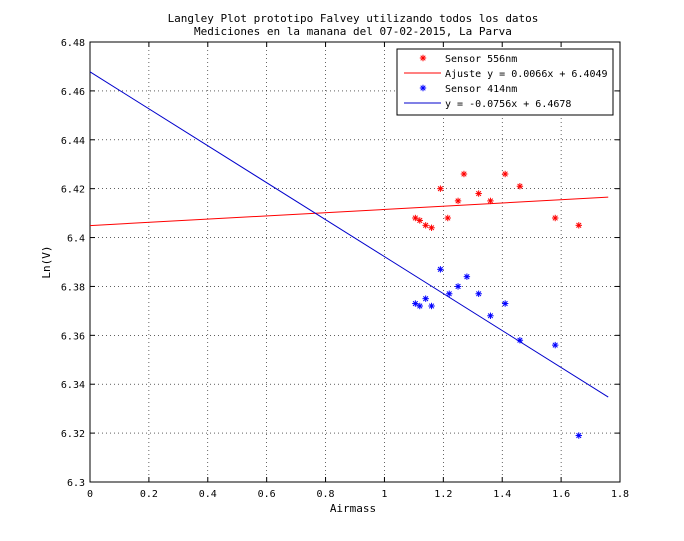 Image resolution: width=684 pixels, height=541 pixels. Describe the element at coordinates (502, 494) in the screenshot. I see `x-tick-label: 1.4` at that location.